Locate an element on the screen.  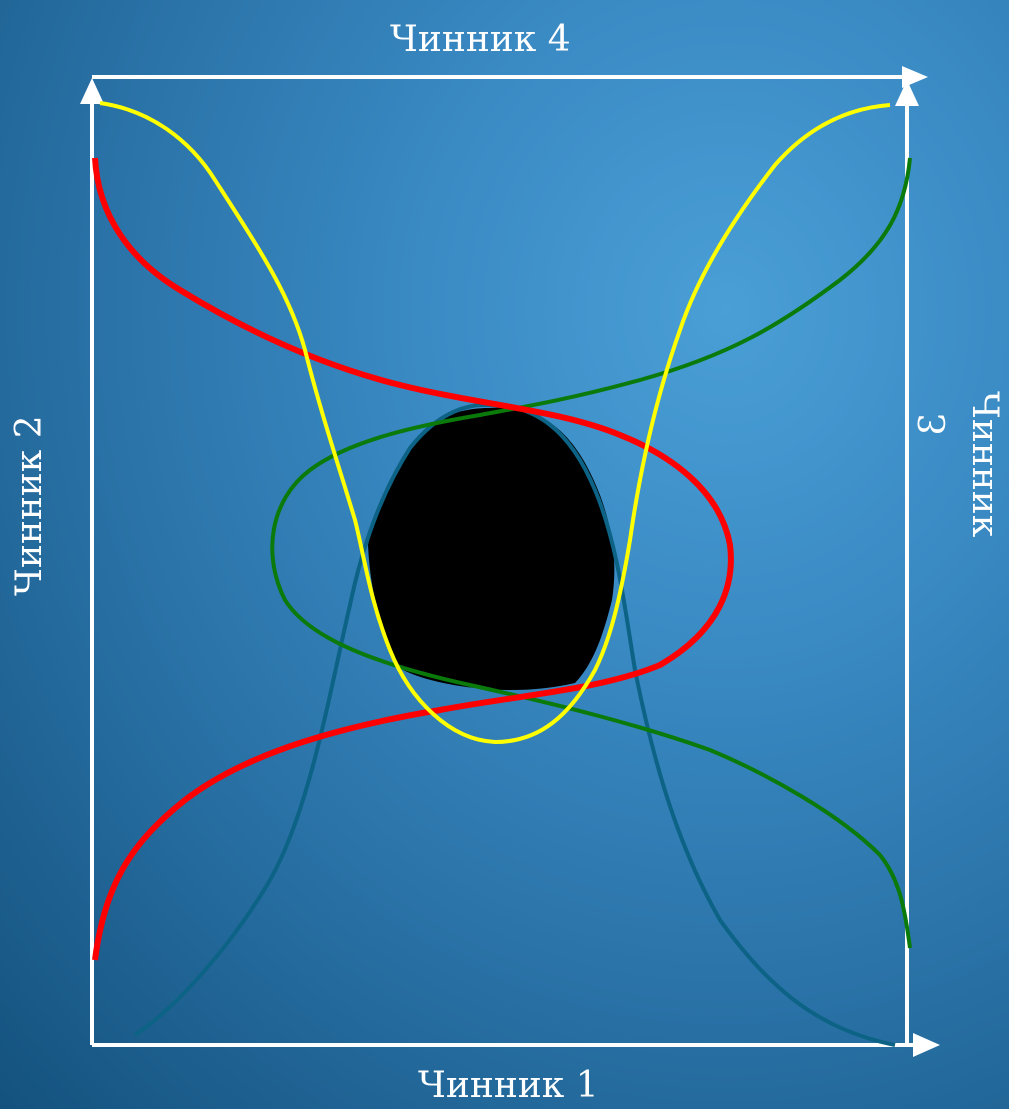
top-axis-arrow-icon is located at coordinates (915, 77).